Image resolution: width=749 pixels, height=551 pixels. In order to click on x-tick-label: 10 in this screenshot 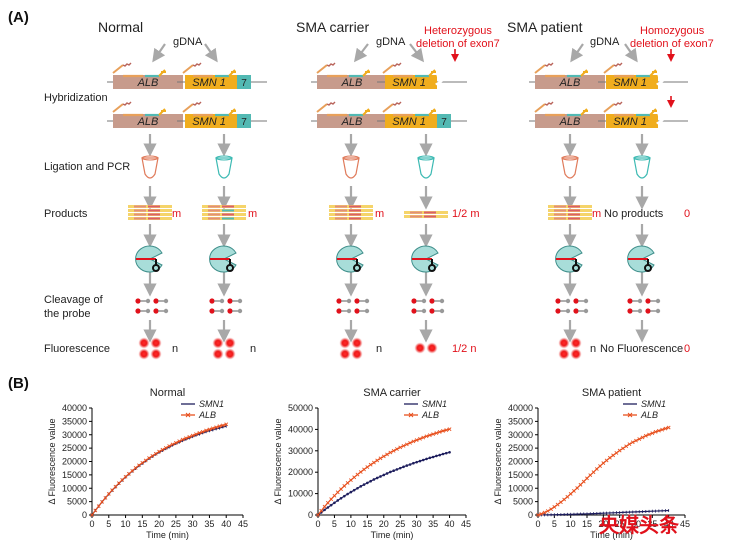, I will do `click(126, 524)`.